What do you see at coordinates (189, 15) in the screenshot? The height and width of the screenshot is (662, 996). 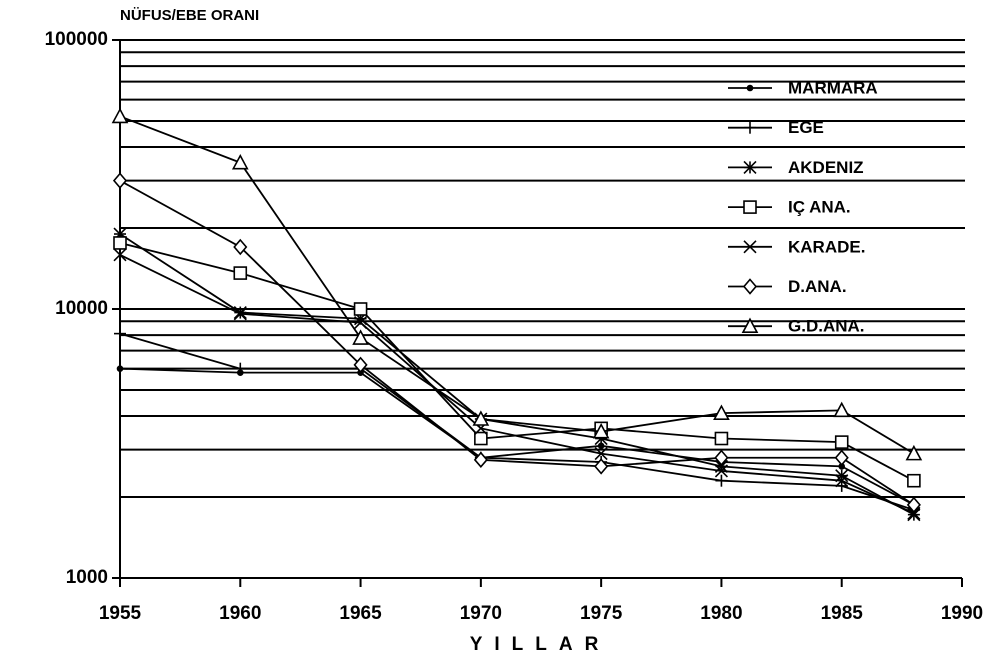 I see `y-axis-label: NÜFUS/EBE ORANI` at bounding box center [189, 15].